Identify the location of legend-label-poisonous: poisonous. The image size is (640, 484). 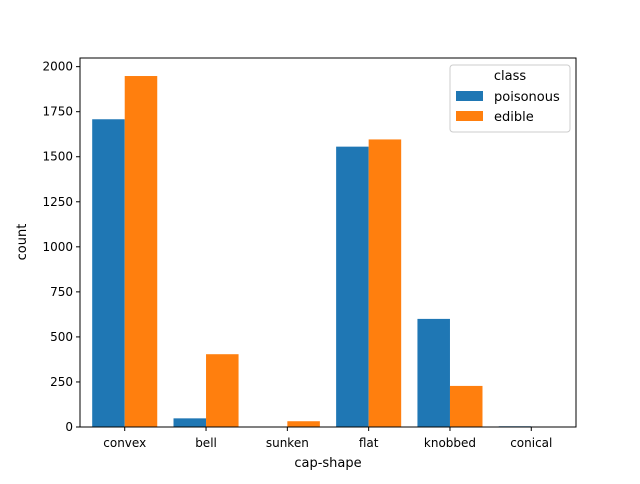
(527, 97).